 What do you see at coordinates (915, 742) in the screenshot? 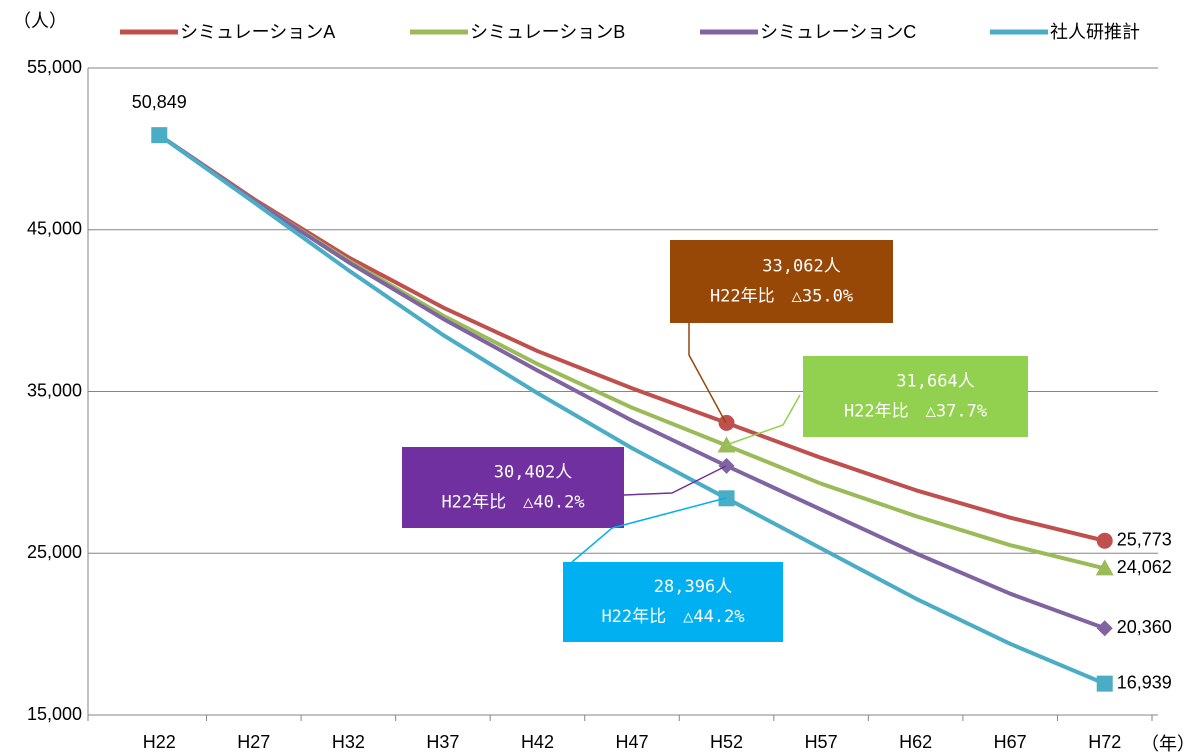
I see `x-tick-label: H62` at bounding box center [915, 742].